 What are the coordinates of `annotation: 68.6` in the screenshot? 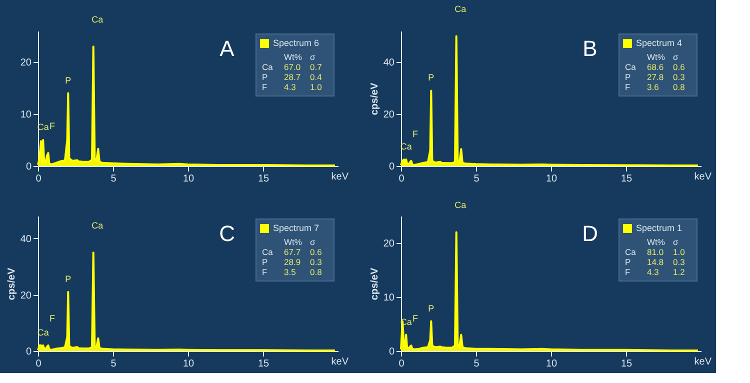 It's located at (655, 67).